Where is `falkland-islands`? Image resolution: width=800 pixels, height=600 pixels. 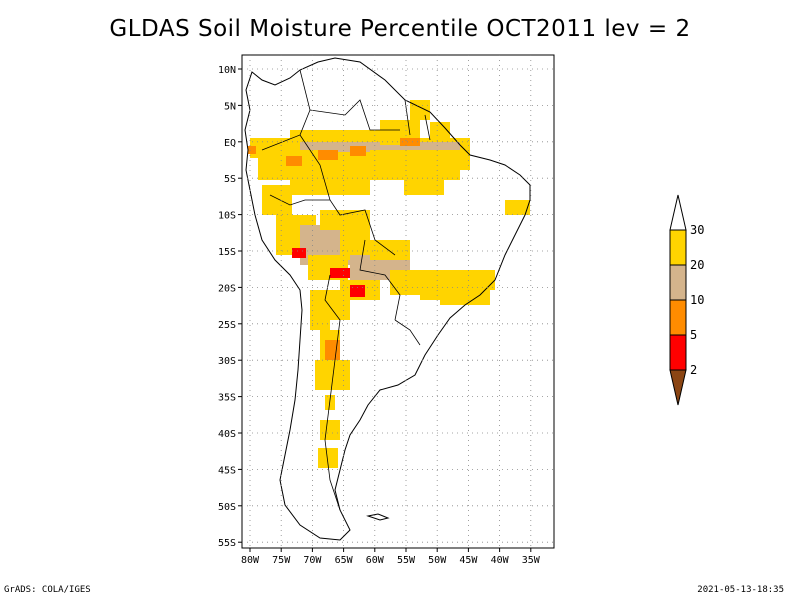
falkland-islands is located at coordinates (378, 517).